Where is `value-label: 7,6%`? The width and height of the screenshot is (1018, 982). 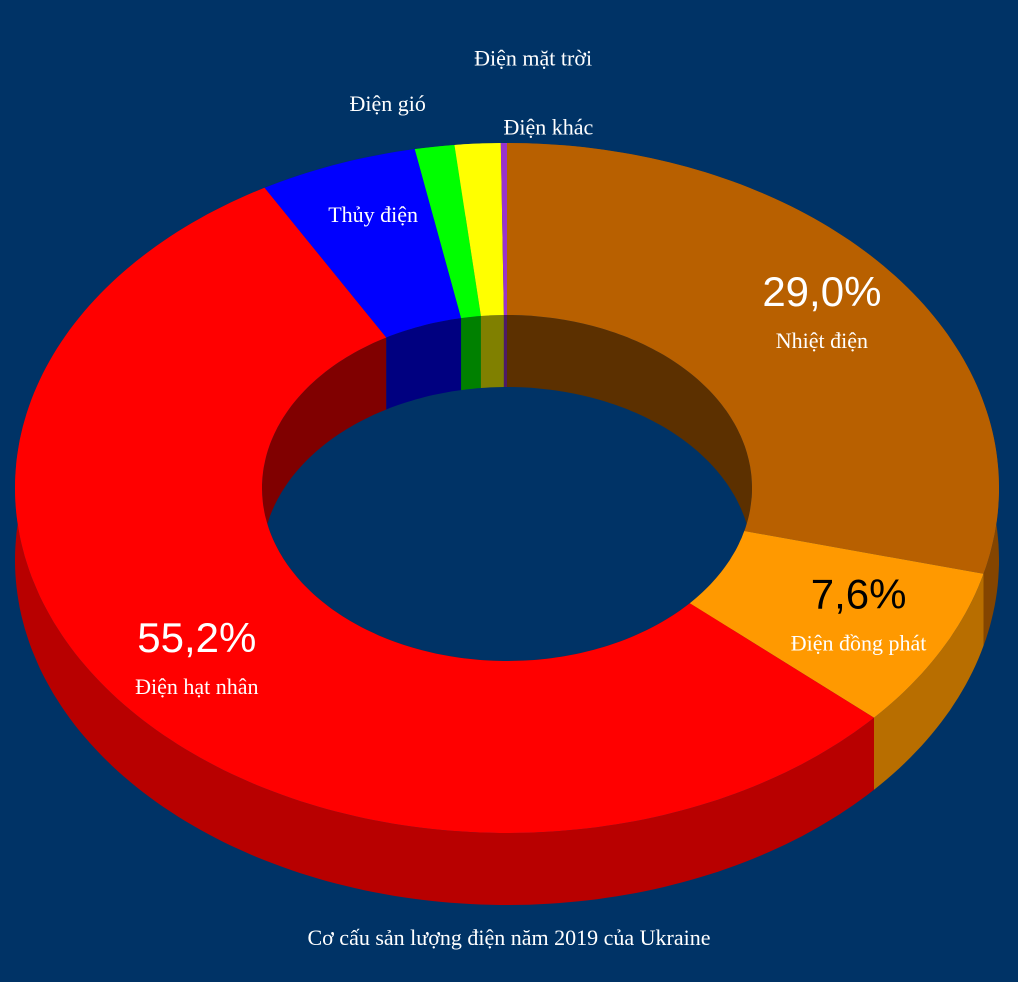 value-label: 7,6% is located at coordinates (859, 593).